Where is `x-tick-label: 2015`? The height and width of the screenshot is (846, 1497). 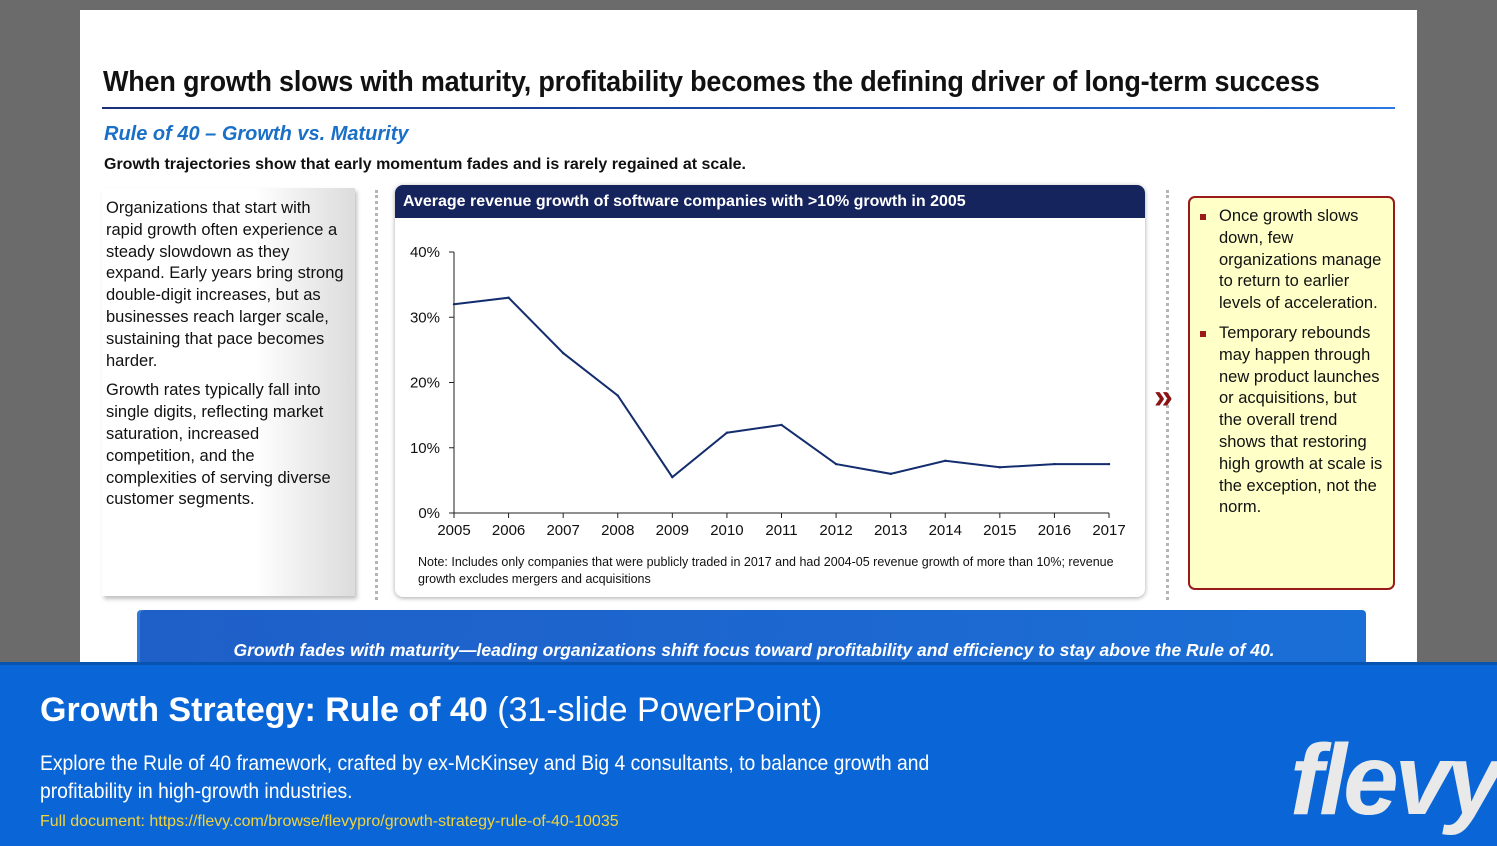
x-tick-label: 2015 is located at coordinates (999, 530).